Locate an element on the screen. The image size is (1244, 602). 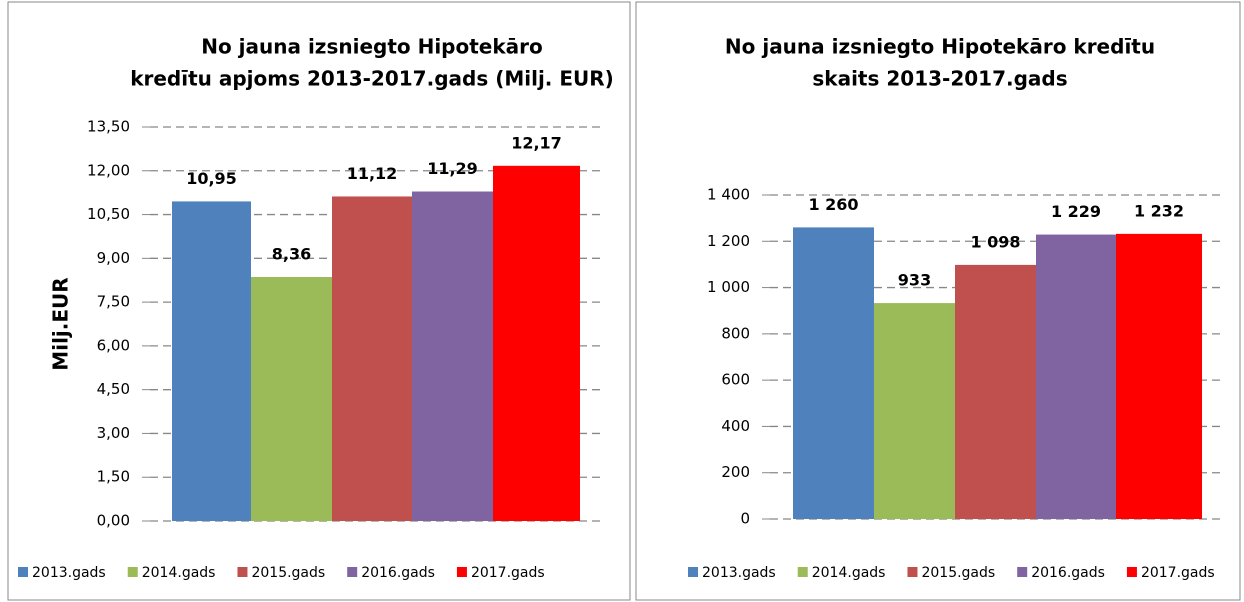
value-label: 1 232 is located at coordinates (1159, 210).